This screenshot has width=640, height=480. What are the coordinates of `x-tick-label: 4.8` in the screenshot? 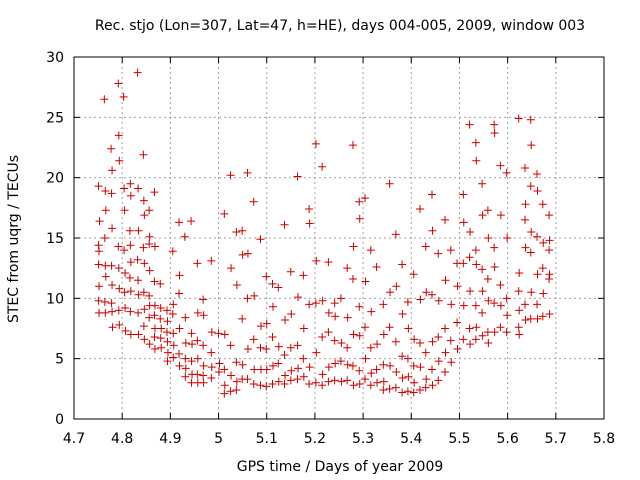 It's located at (122, 439).